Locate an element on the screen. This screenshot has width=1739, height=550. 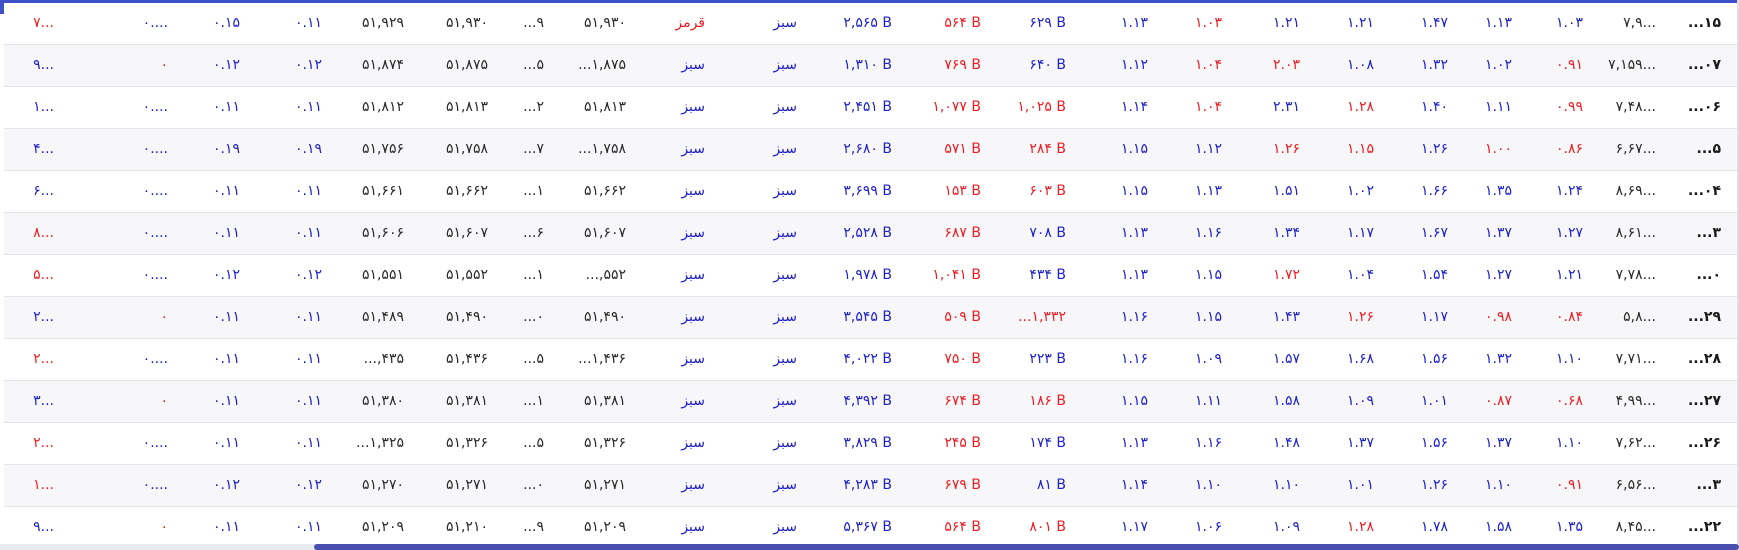
value-cell-1: ۳,۶۹۹ B is located at coordinates (867, 191).